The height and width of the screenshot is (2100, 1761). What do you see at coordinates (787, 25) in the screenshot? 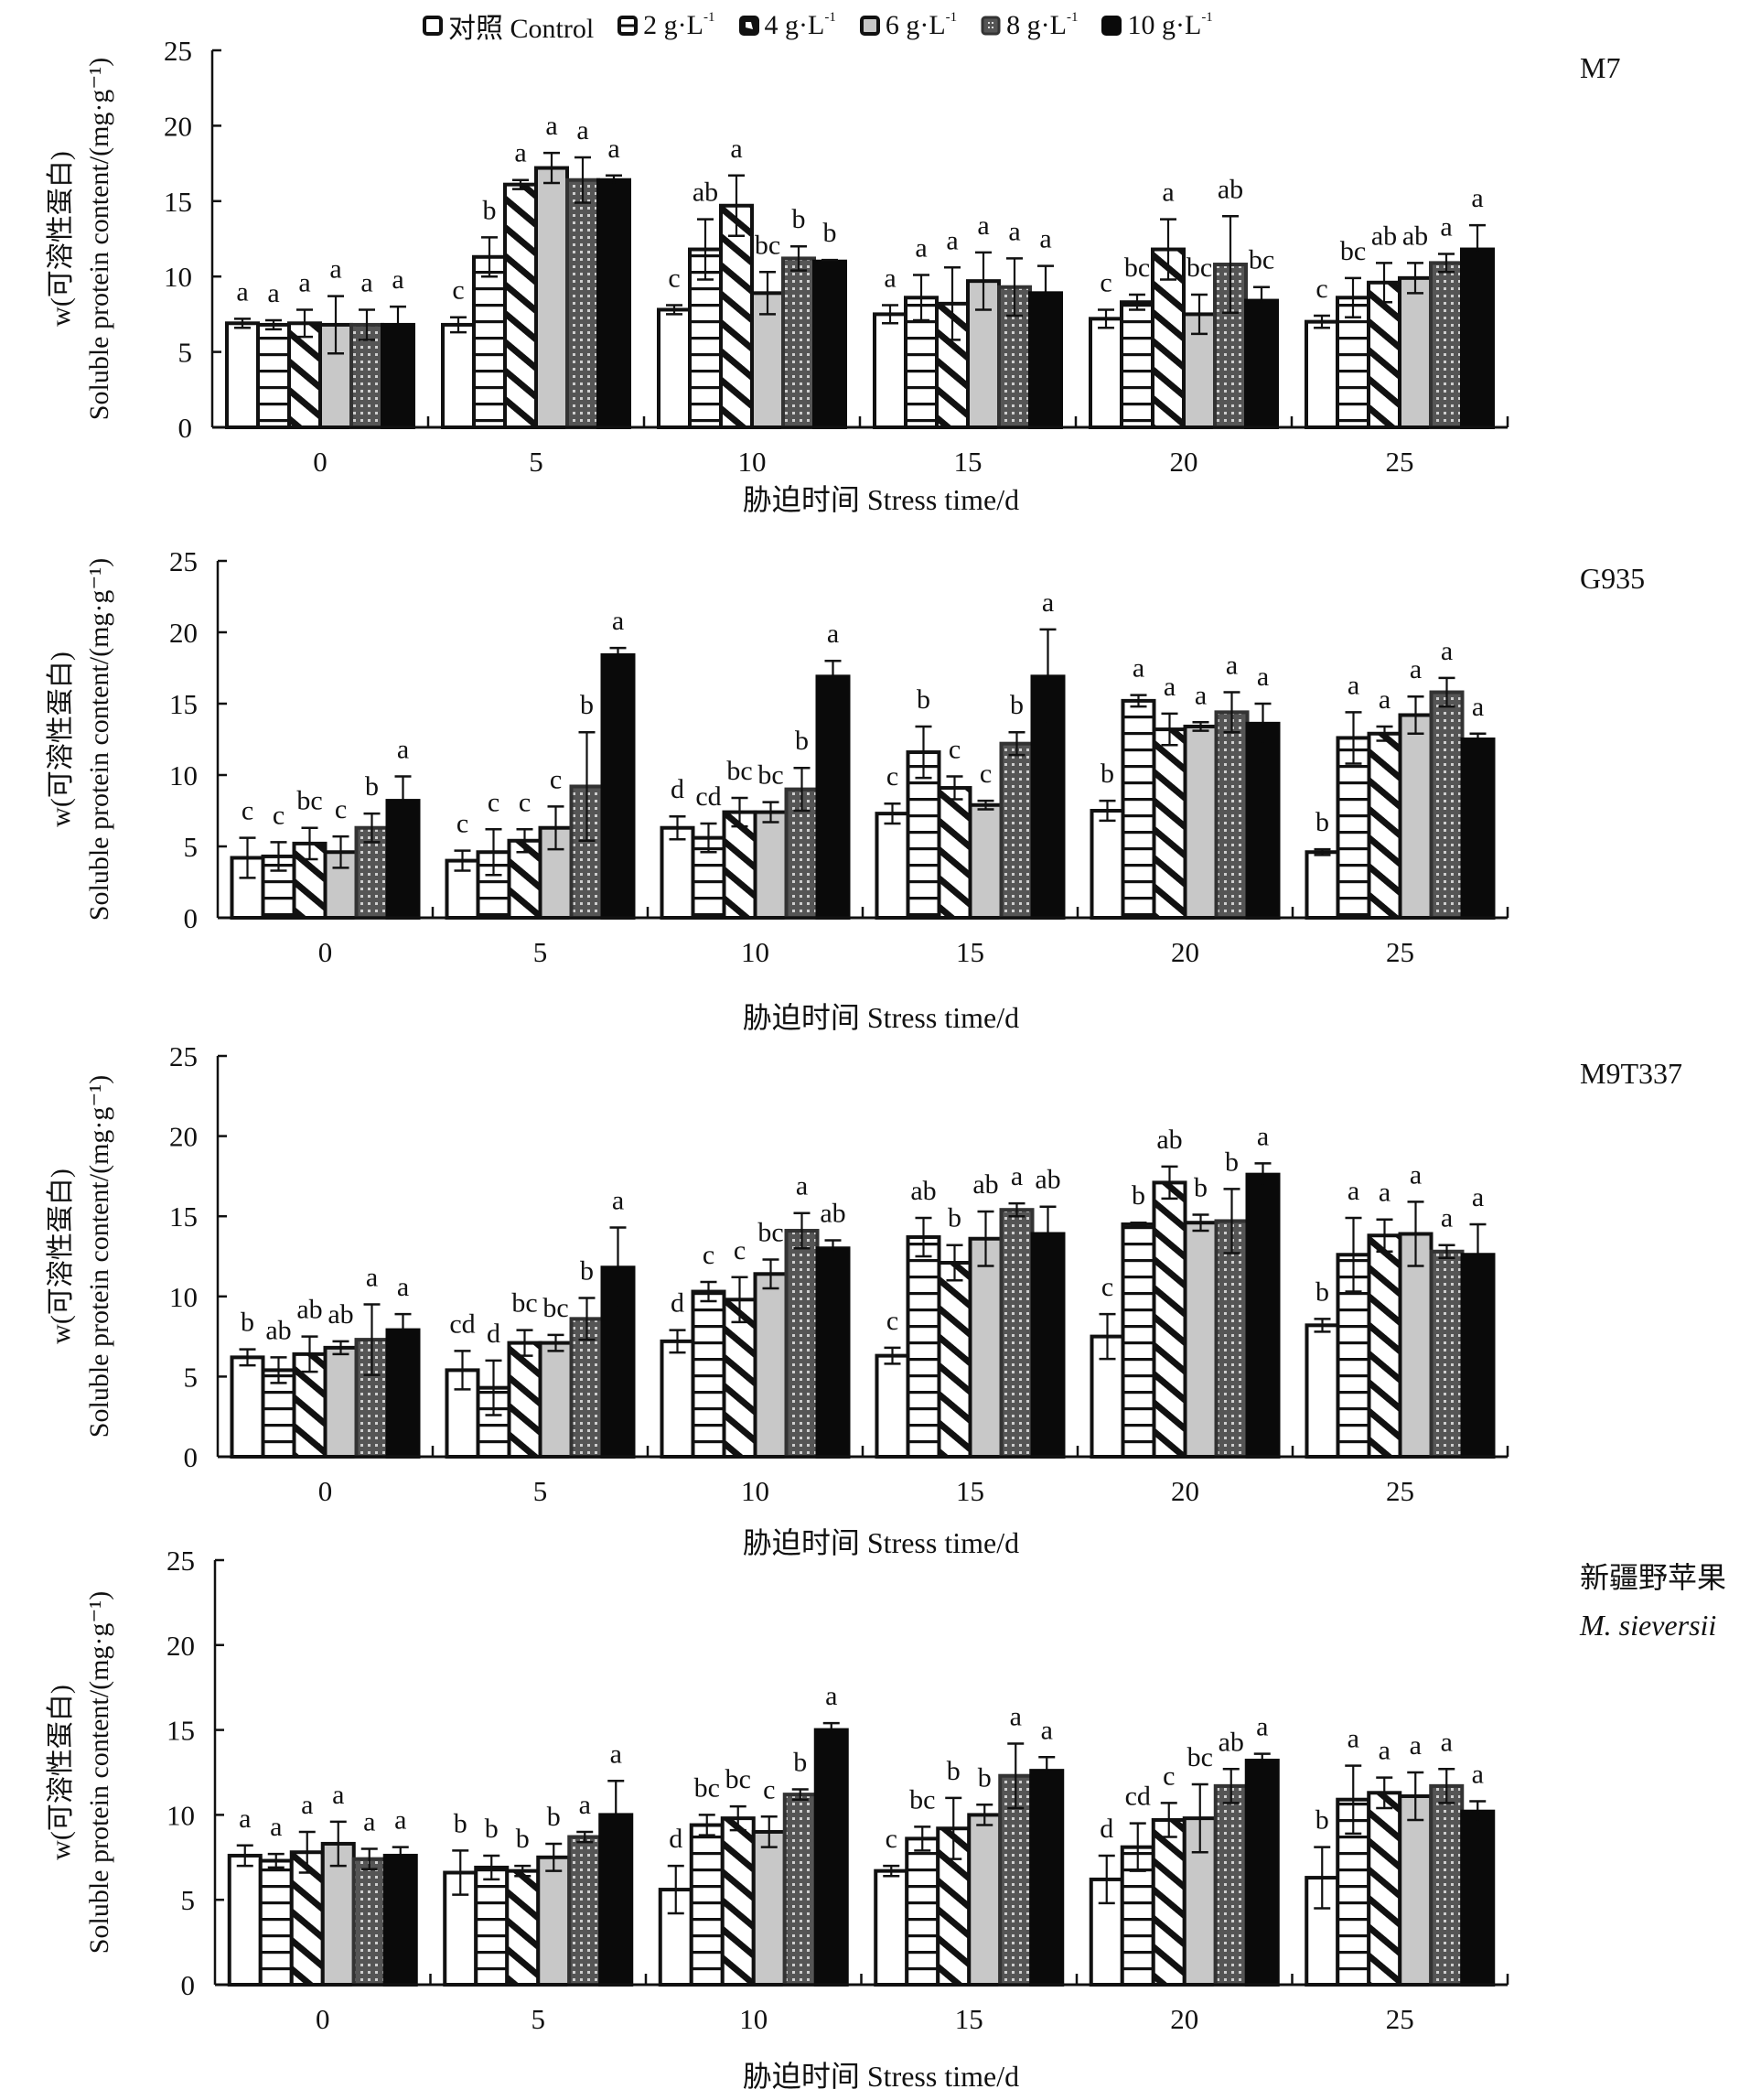
I see `legend-item-4g: 4 g·L-1` at bounding box center [787, 25].